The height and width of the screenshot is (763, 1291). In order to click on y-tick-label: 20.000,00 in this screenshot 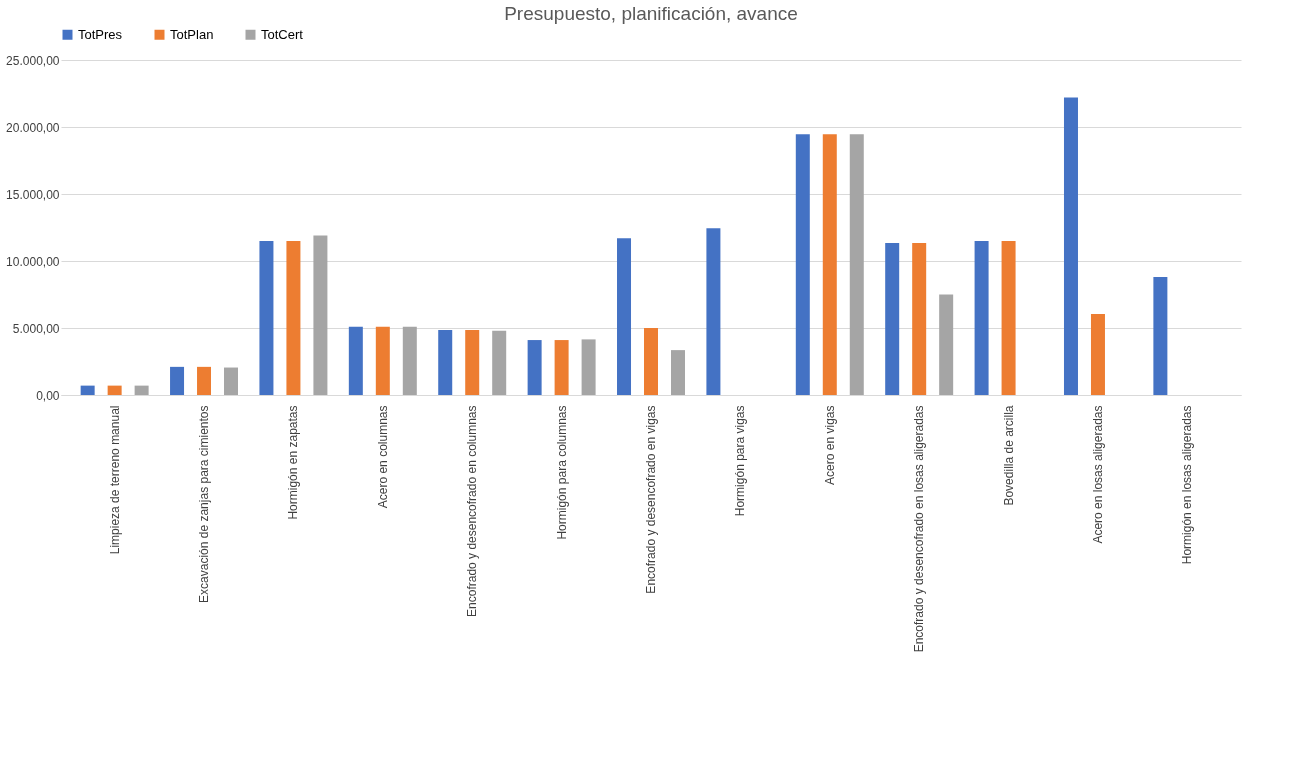, I will do `click(33, 127)`.